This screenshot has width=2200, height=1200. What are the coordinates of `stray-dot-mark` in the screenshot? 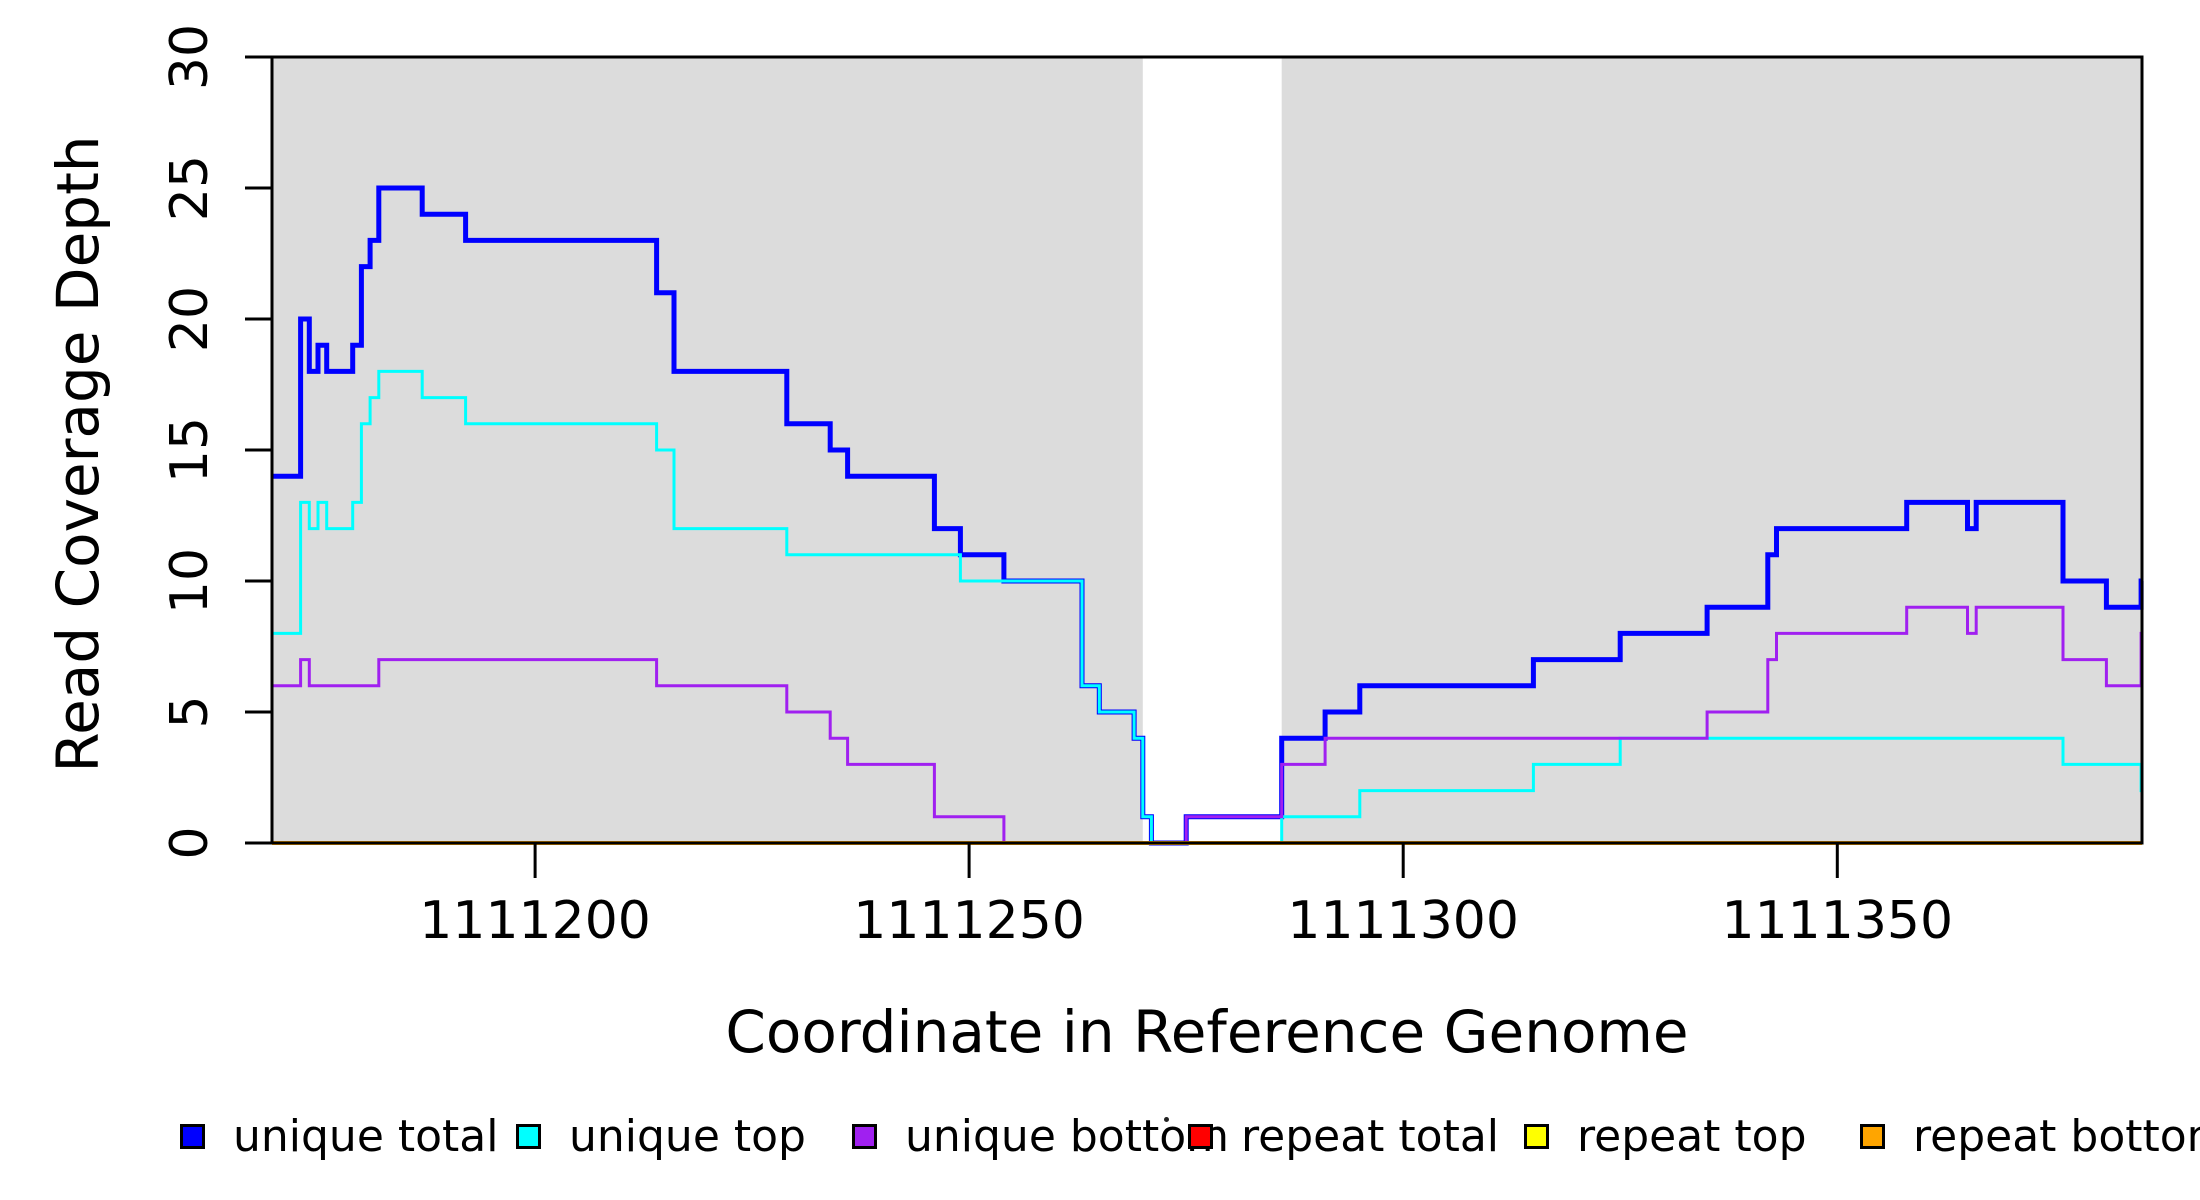 It's located at (1166, 1119).